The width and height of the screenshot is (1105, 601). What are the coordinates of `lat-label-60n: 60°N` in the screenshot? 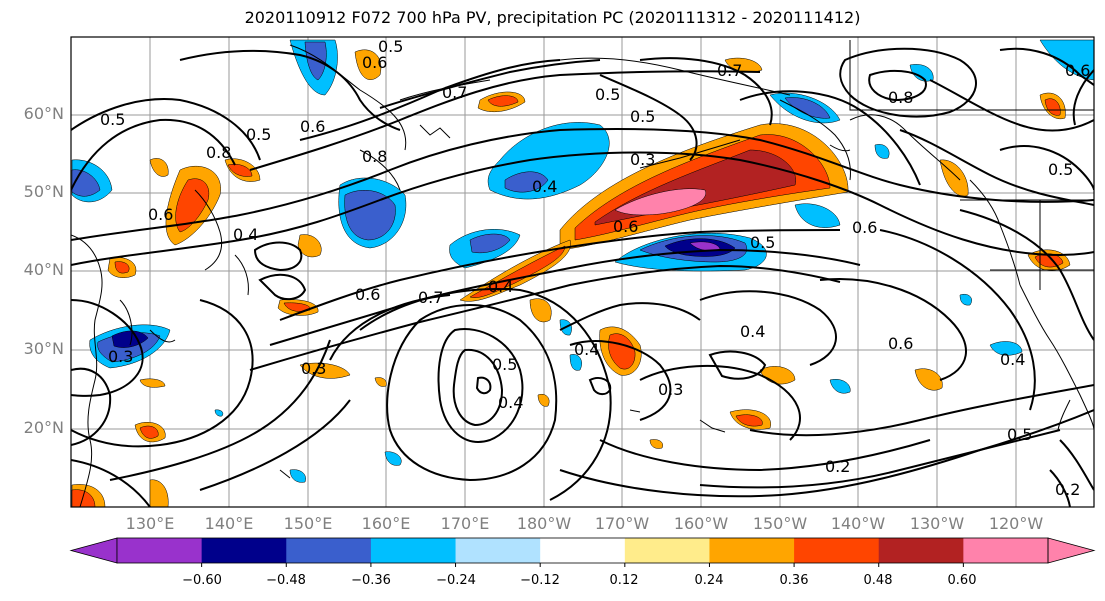 It's located at (43, 113).